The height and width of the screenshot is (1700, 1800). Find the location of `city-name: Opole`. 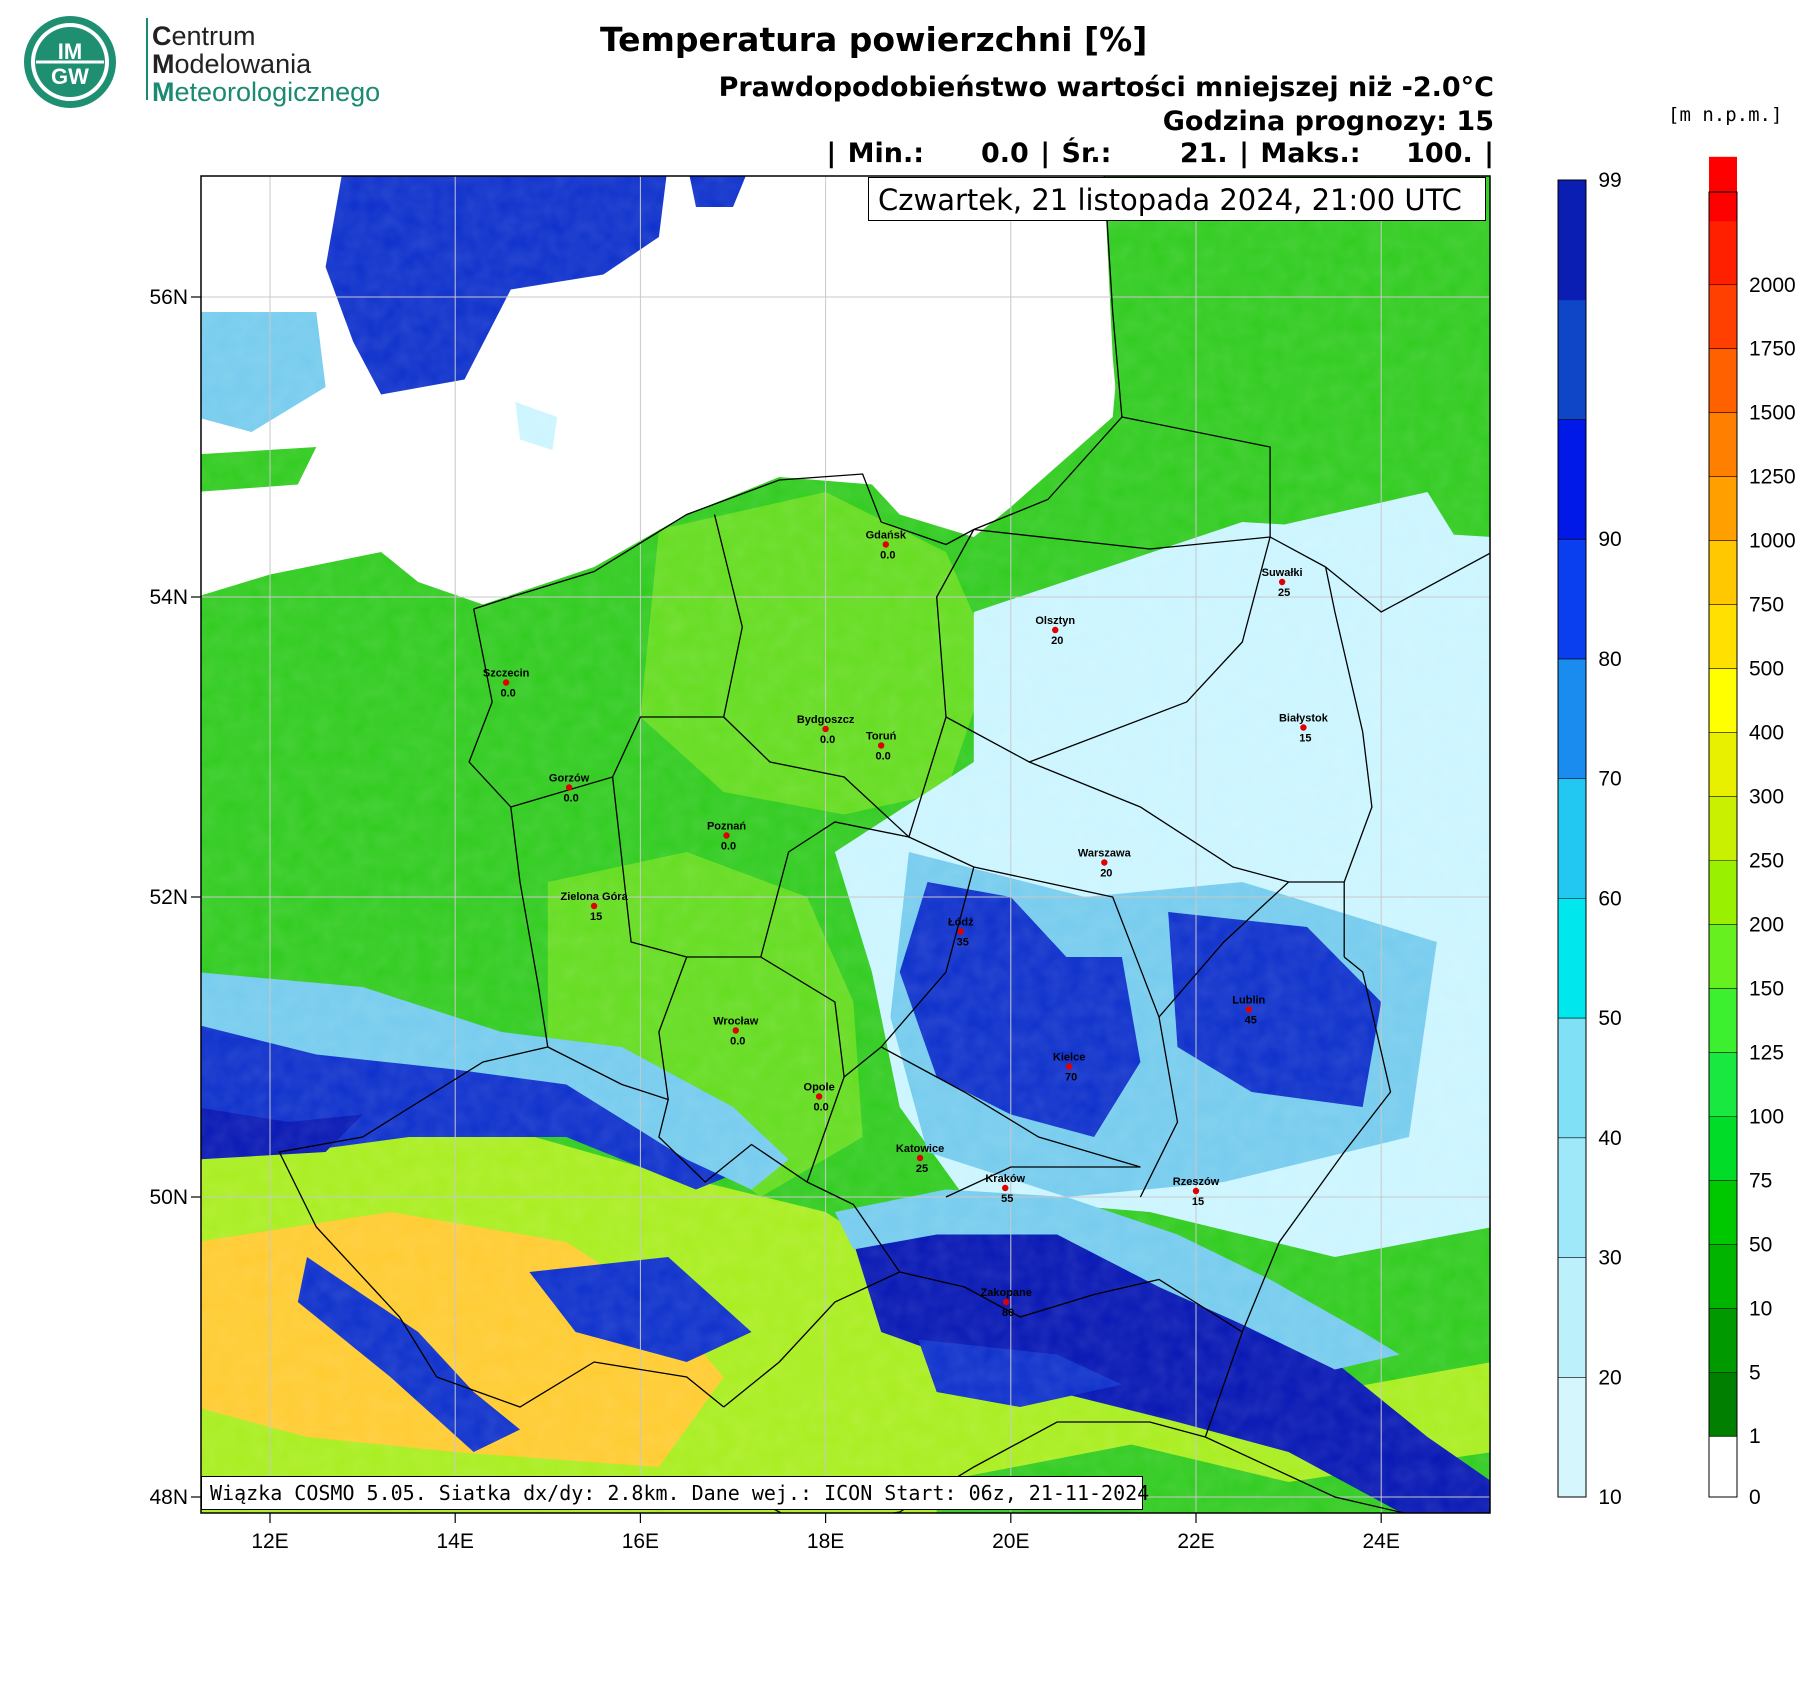

city-name: Opole is located at coordinates (819, 1088).